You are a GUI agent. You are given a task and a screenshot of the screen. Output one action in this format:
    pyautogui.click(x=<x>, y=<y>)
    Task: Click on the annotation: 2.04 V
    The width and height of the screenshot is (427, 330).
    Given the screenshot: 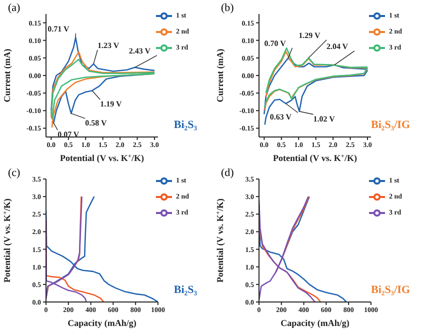 What is the action you would take?
    pyautogui.click(x=337, y=46)
    